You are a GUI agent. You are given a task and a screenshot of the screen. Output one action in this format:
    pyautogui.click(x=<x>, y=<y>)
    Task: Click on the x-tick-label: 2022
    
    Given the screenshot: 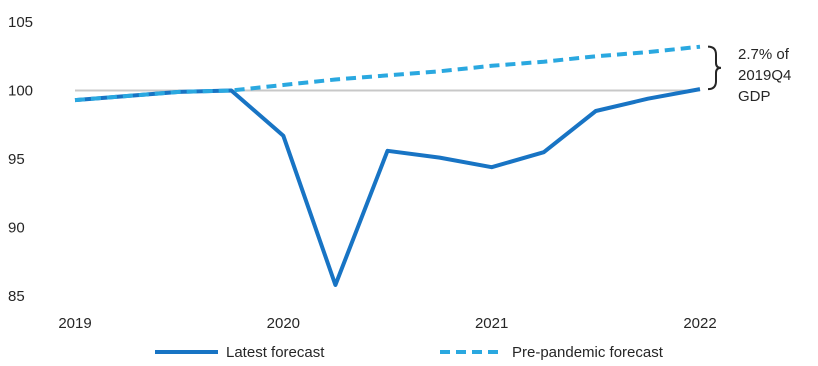 What is the action you would take?
    pyautogui.click(x=699, y=323)
    